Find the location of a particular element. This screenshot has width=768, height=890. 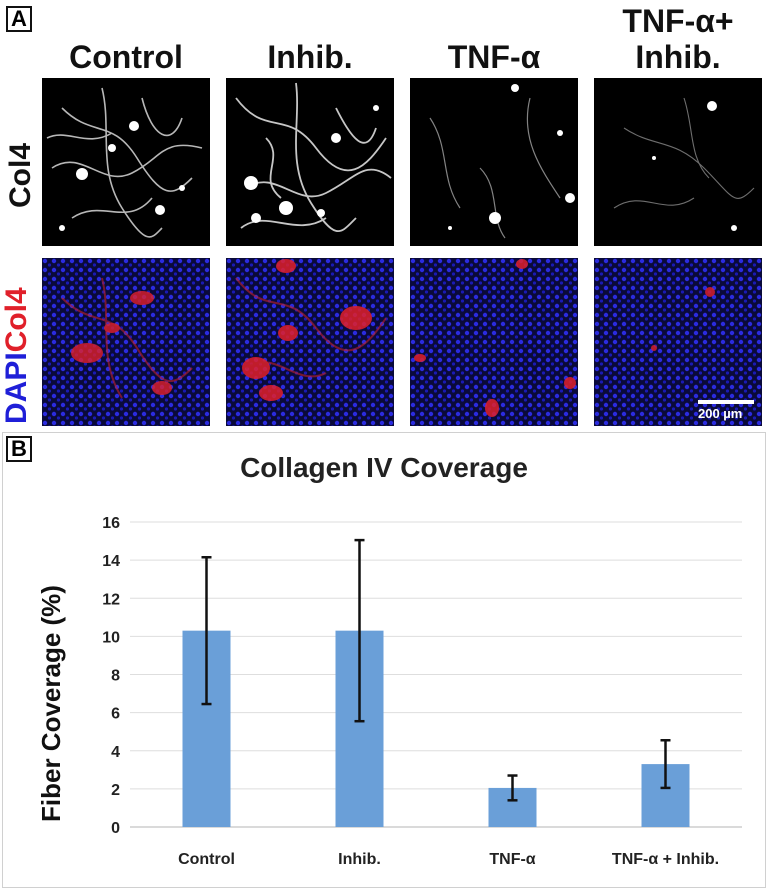

x-tick-label: TNF-α + Inhib. is located at coordinates (665, 859).